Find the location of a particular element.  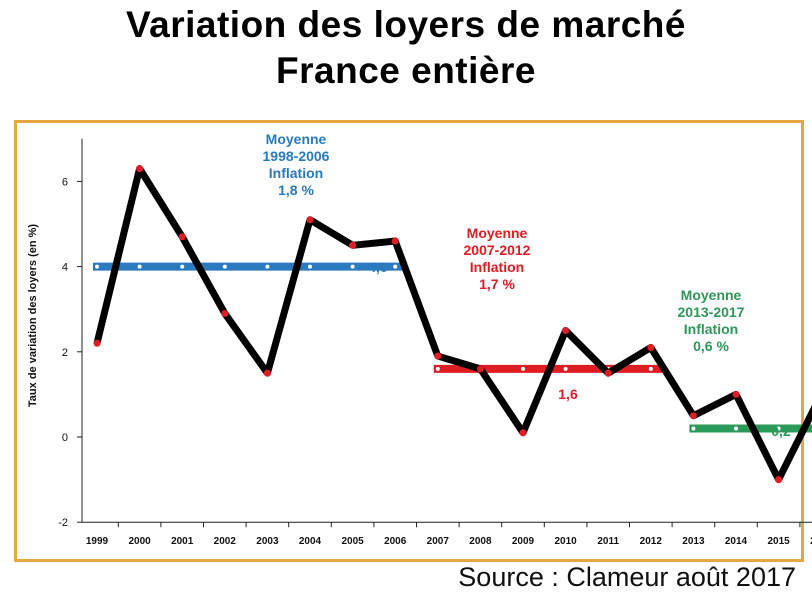

y-tick-label: 4 is located at coordinates (65, 268).